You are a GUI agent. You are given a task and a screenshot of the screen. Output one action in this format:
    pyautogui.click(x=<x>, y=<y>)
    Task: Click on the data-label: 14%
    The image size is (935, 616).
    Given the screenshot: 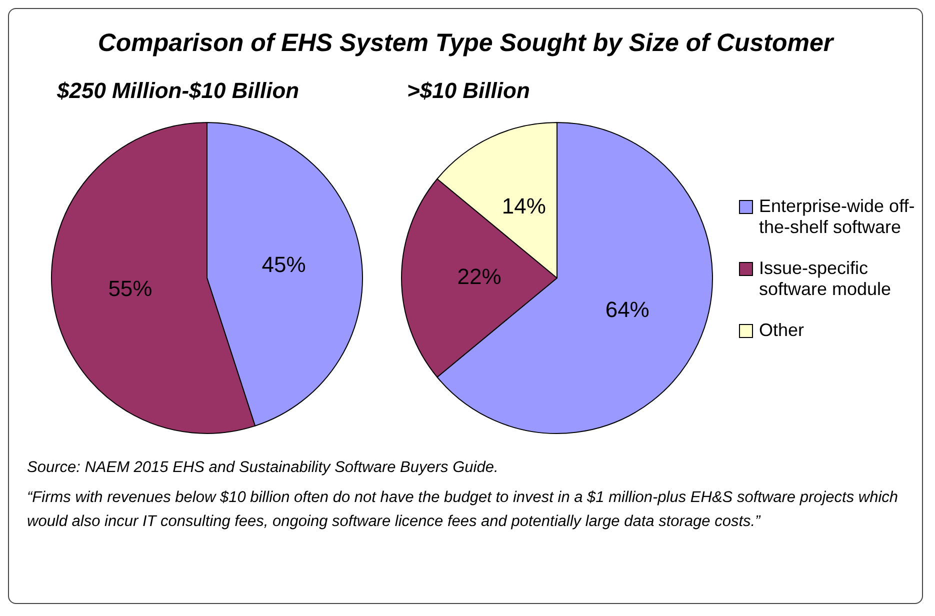 What is the action you would take?
    pyautogui.click(x=524, y=206)
    